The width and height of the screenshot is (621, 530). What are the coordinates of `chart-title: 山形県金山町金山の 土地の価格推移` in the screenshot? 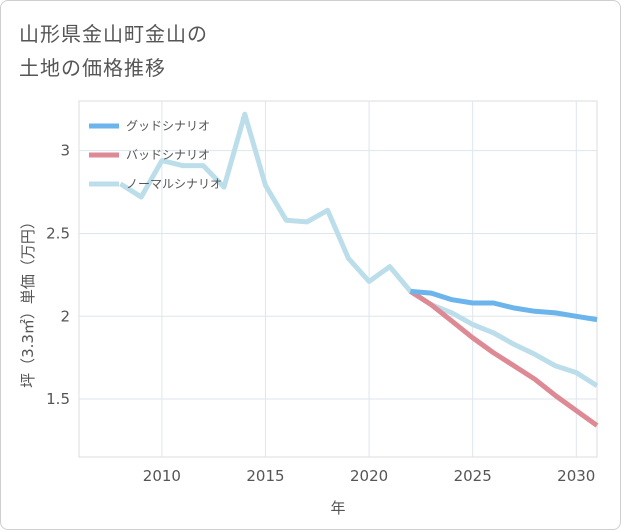 It's located at (113, 51).